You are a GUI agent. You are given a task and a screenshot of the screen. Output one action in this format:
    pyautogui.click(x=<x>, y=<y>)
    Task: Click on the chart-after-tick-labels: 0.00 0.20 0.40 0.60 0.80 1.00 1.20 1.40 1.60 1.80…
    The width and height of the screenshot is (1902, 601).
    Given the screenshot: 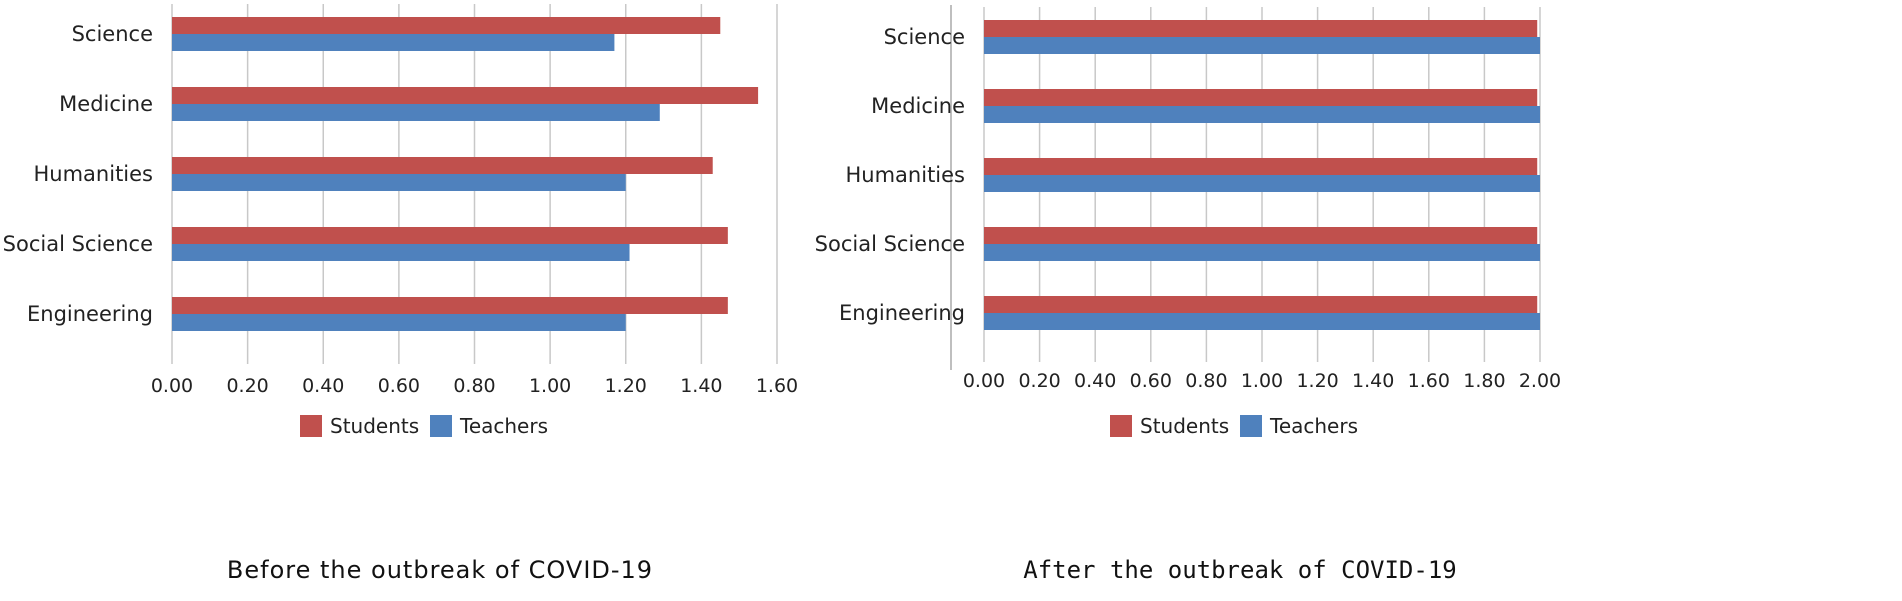 What is the action you would take?
    pyautogui.click(x=1262, y=381)
    